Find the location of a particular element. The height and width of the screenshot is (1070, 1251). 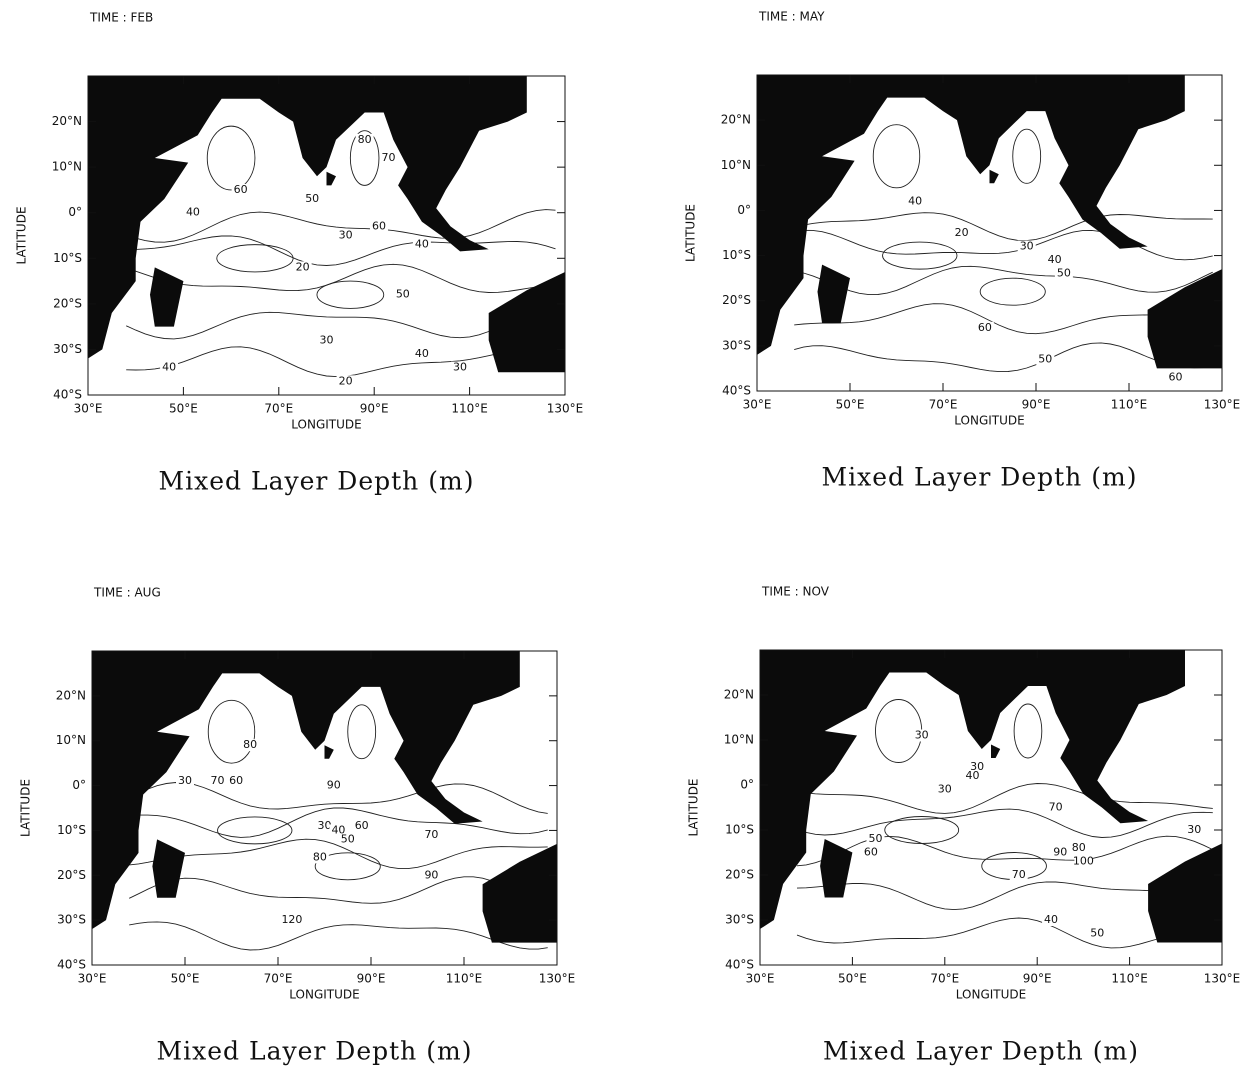

time-label: TIME : FEB is located at coordinates (121, 18).